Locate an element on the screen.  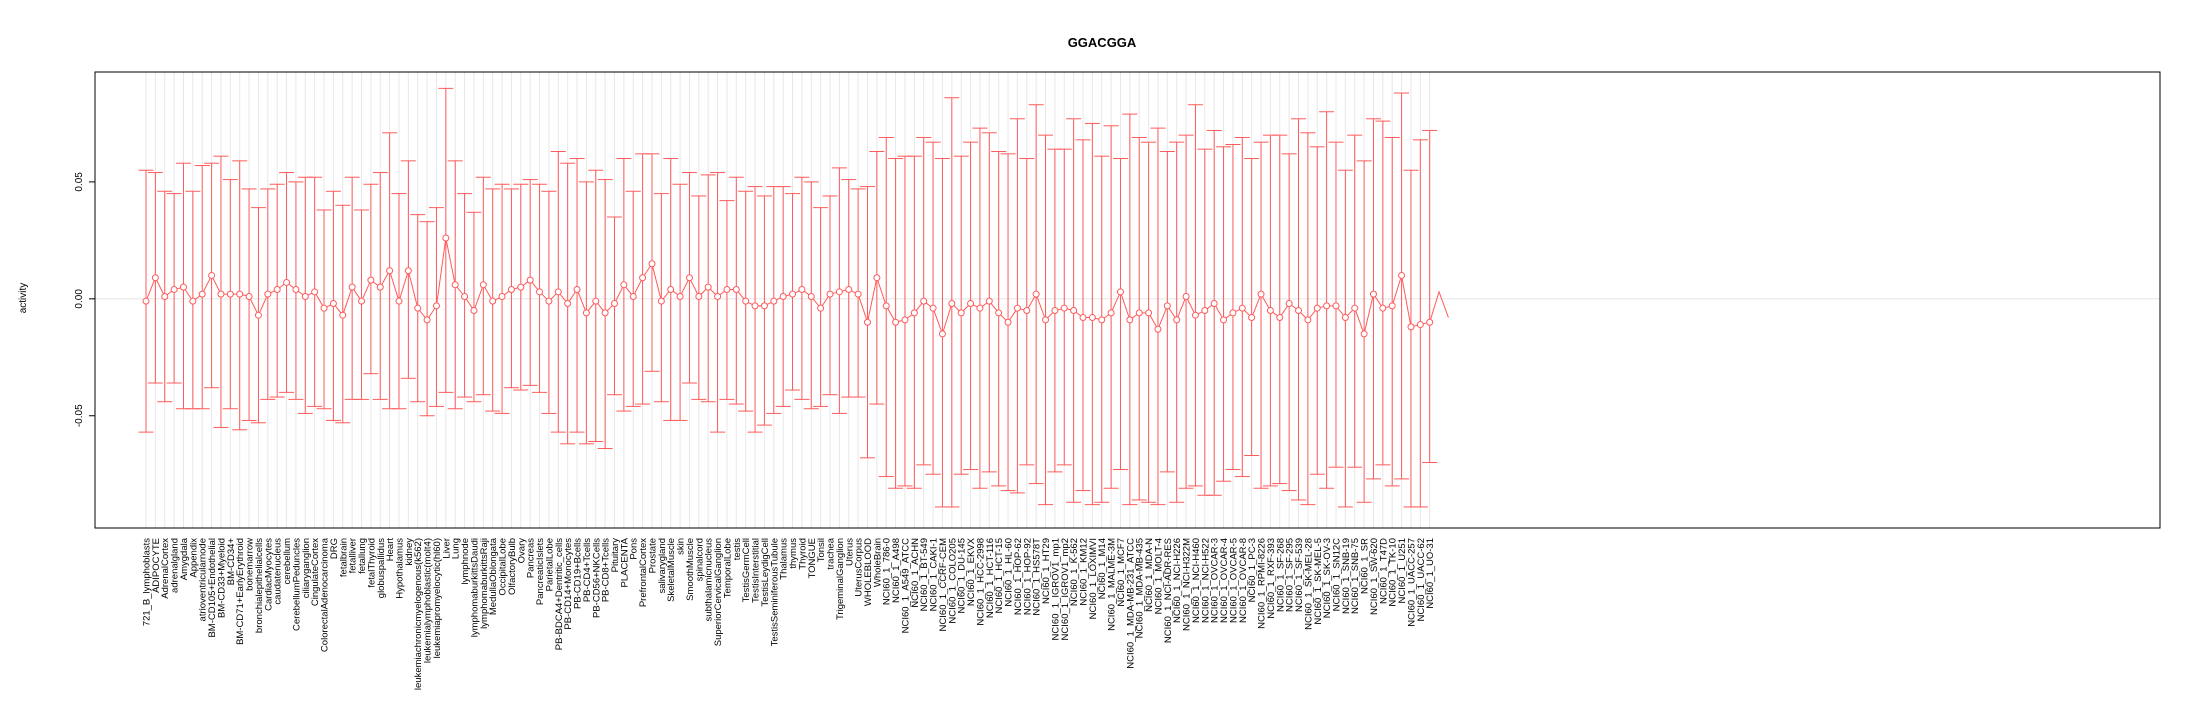
x-tick-label: ADIPOCYTE is located at coordinates (156, 565).